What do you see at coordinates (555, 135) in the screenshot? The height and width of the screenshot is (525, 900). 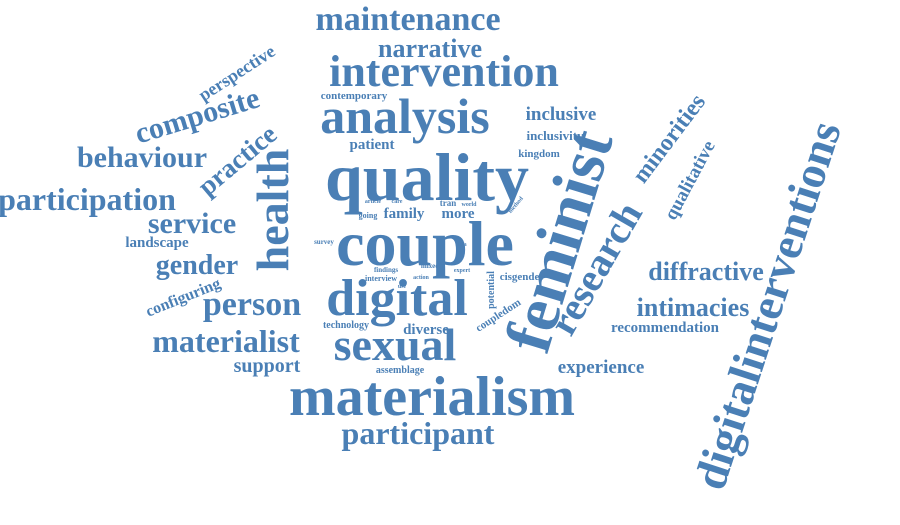 I see `word-inclusivity: inclusivity` at bounding box center [555, 135].